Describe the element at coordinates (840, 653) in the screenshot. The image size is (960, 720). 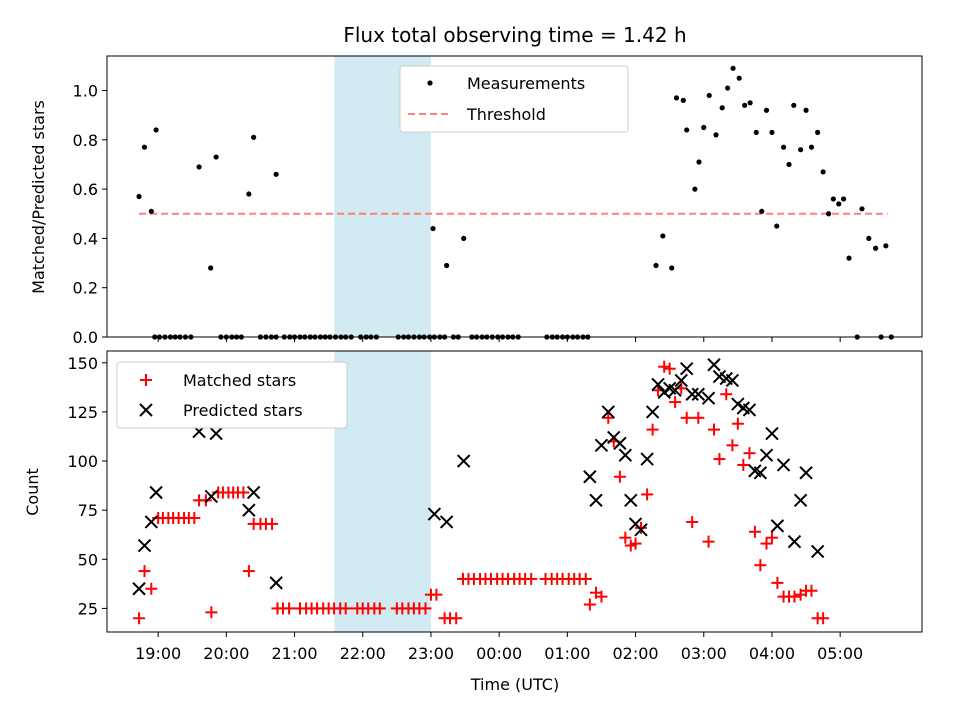
I see `x-tick-label: 05:00` at that location.